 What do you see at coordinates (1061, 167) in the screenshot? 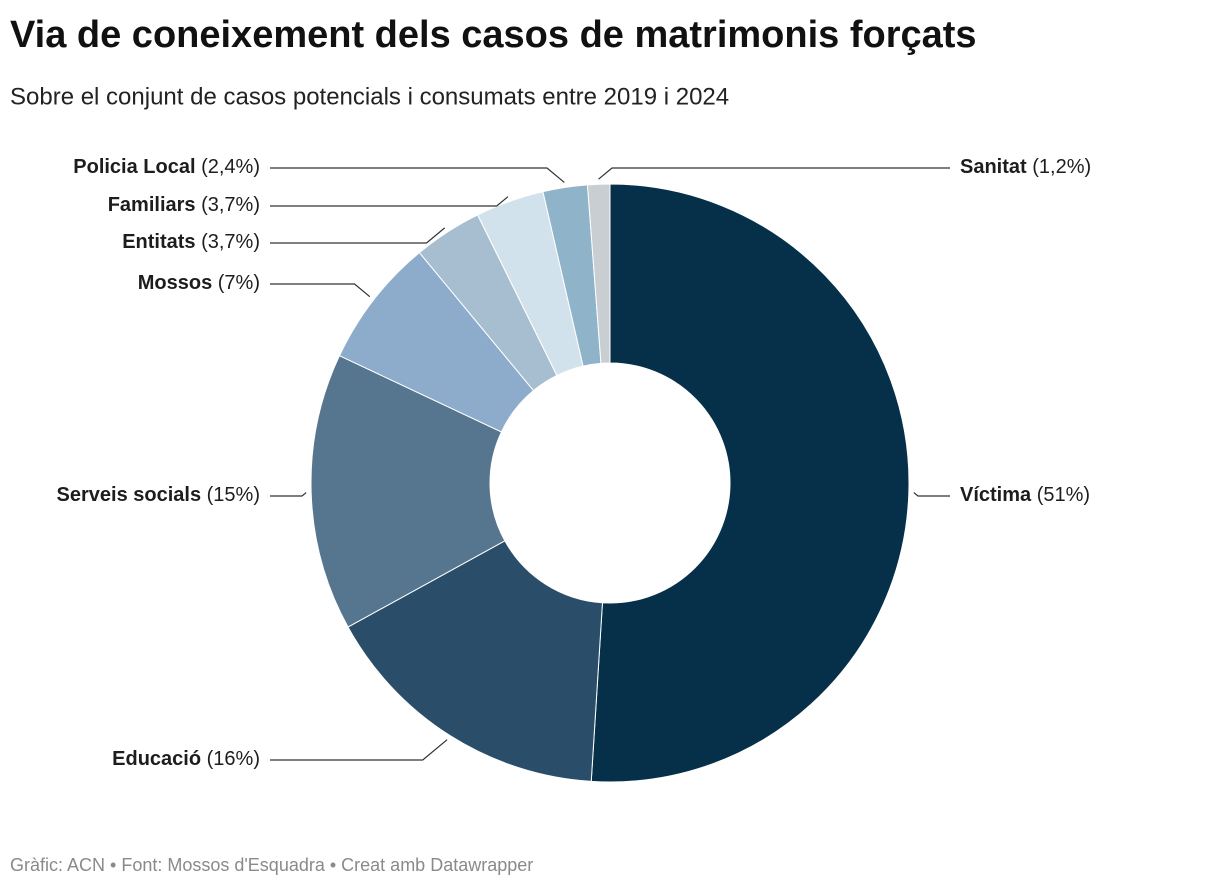
I see `value-label: (1,2%)` at bounding box center [1061, 167].